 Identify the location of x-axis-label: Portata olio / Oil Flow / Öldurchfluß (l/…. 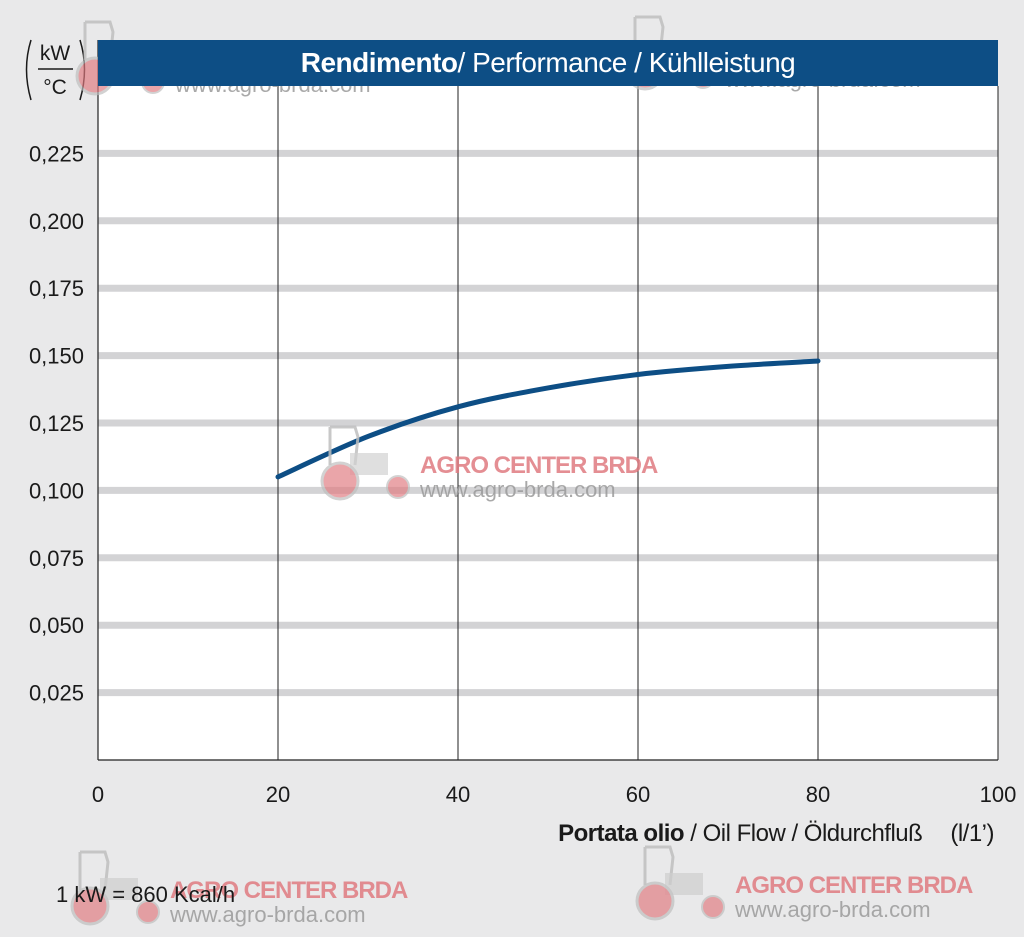
(776, 834).